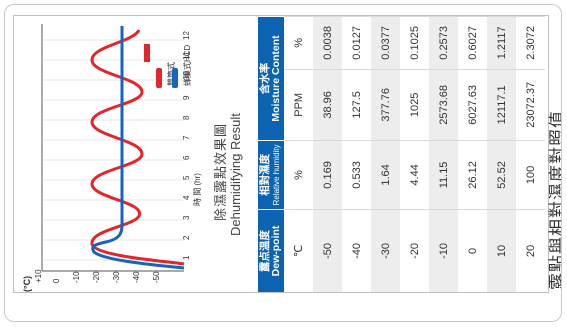  I want to click on table-cell: 26.12, so click(472, 175).